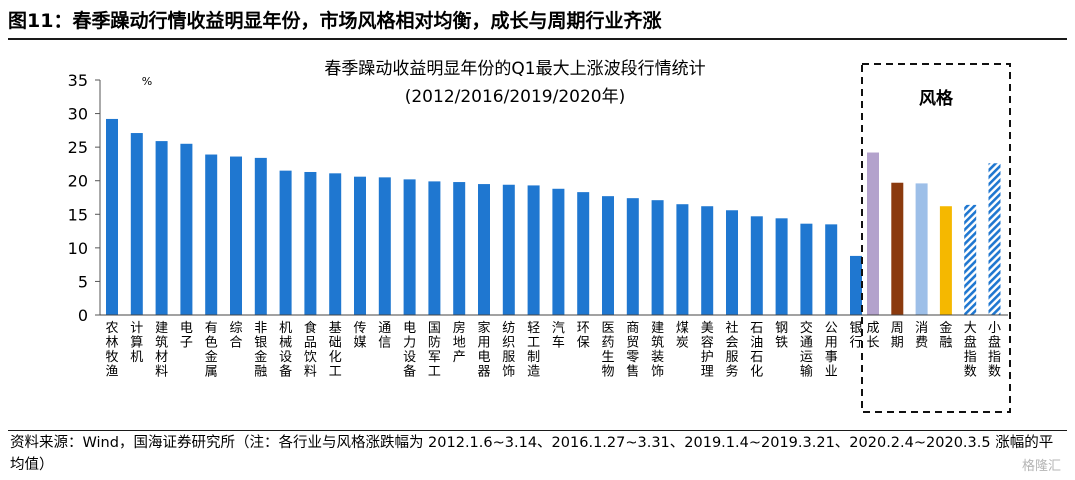 The width and height of the screenshot is (1075, 480). I want to click on bar-综合, so click(236, 235).